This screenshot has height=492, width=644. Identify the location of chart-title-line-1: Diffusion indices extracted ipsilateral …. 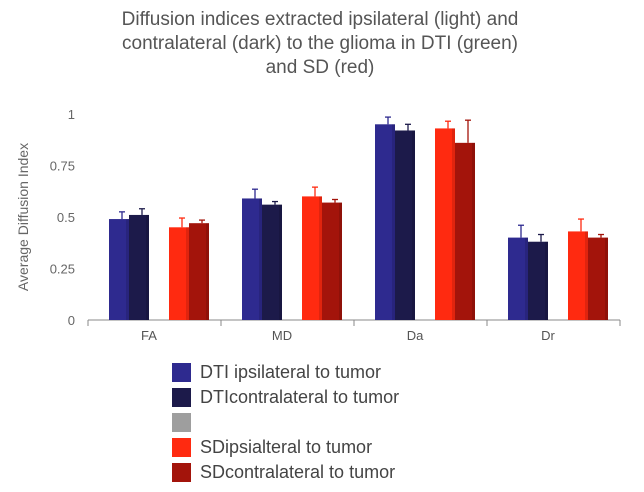
(320, 19).